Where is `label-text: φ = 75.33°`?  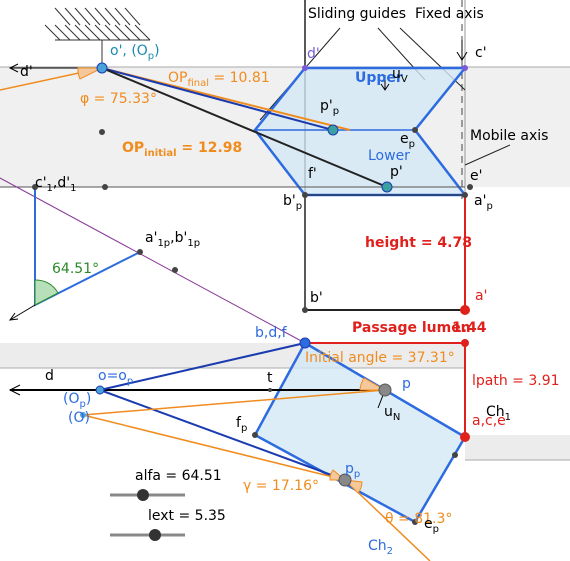 label-text: φ = 75.33° is located at coordinates (118, 99).